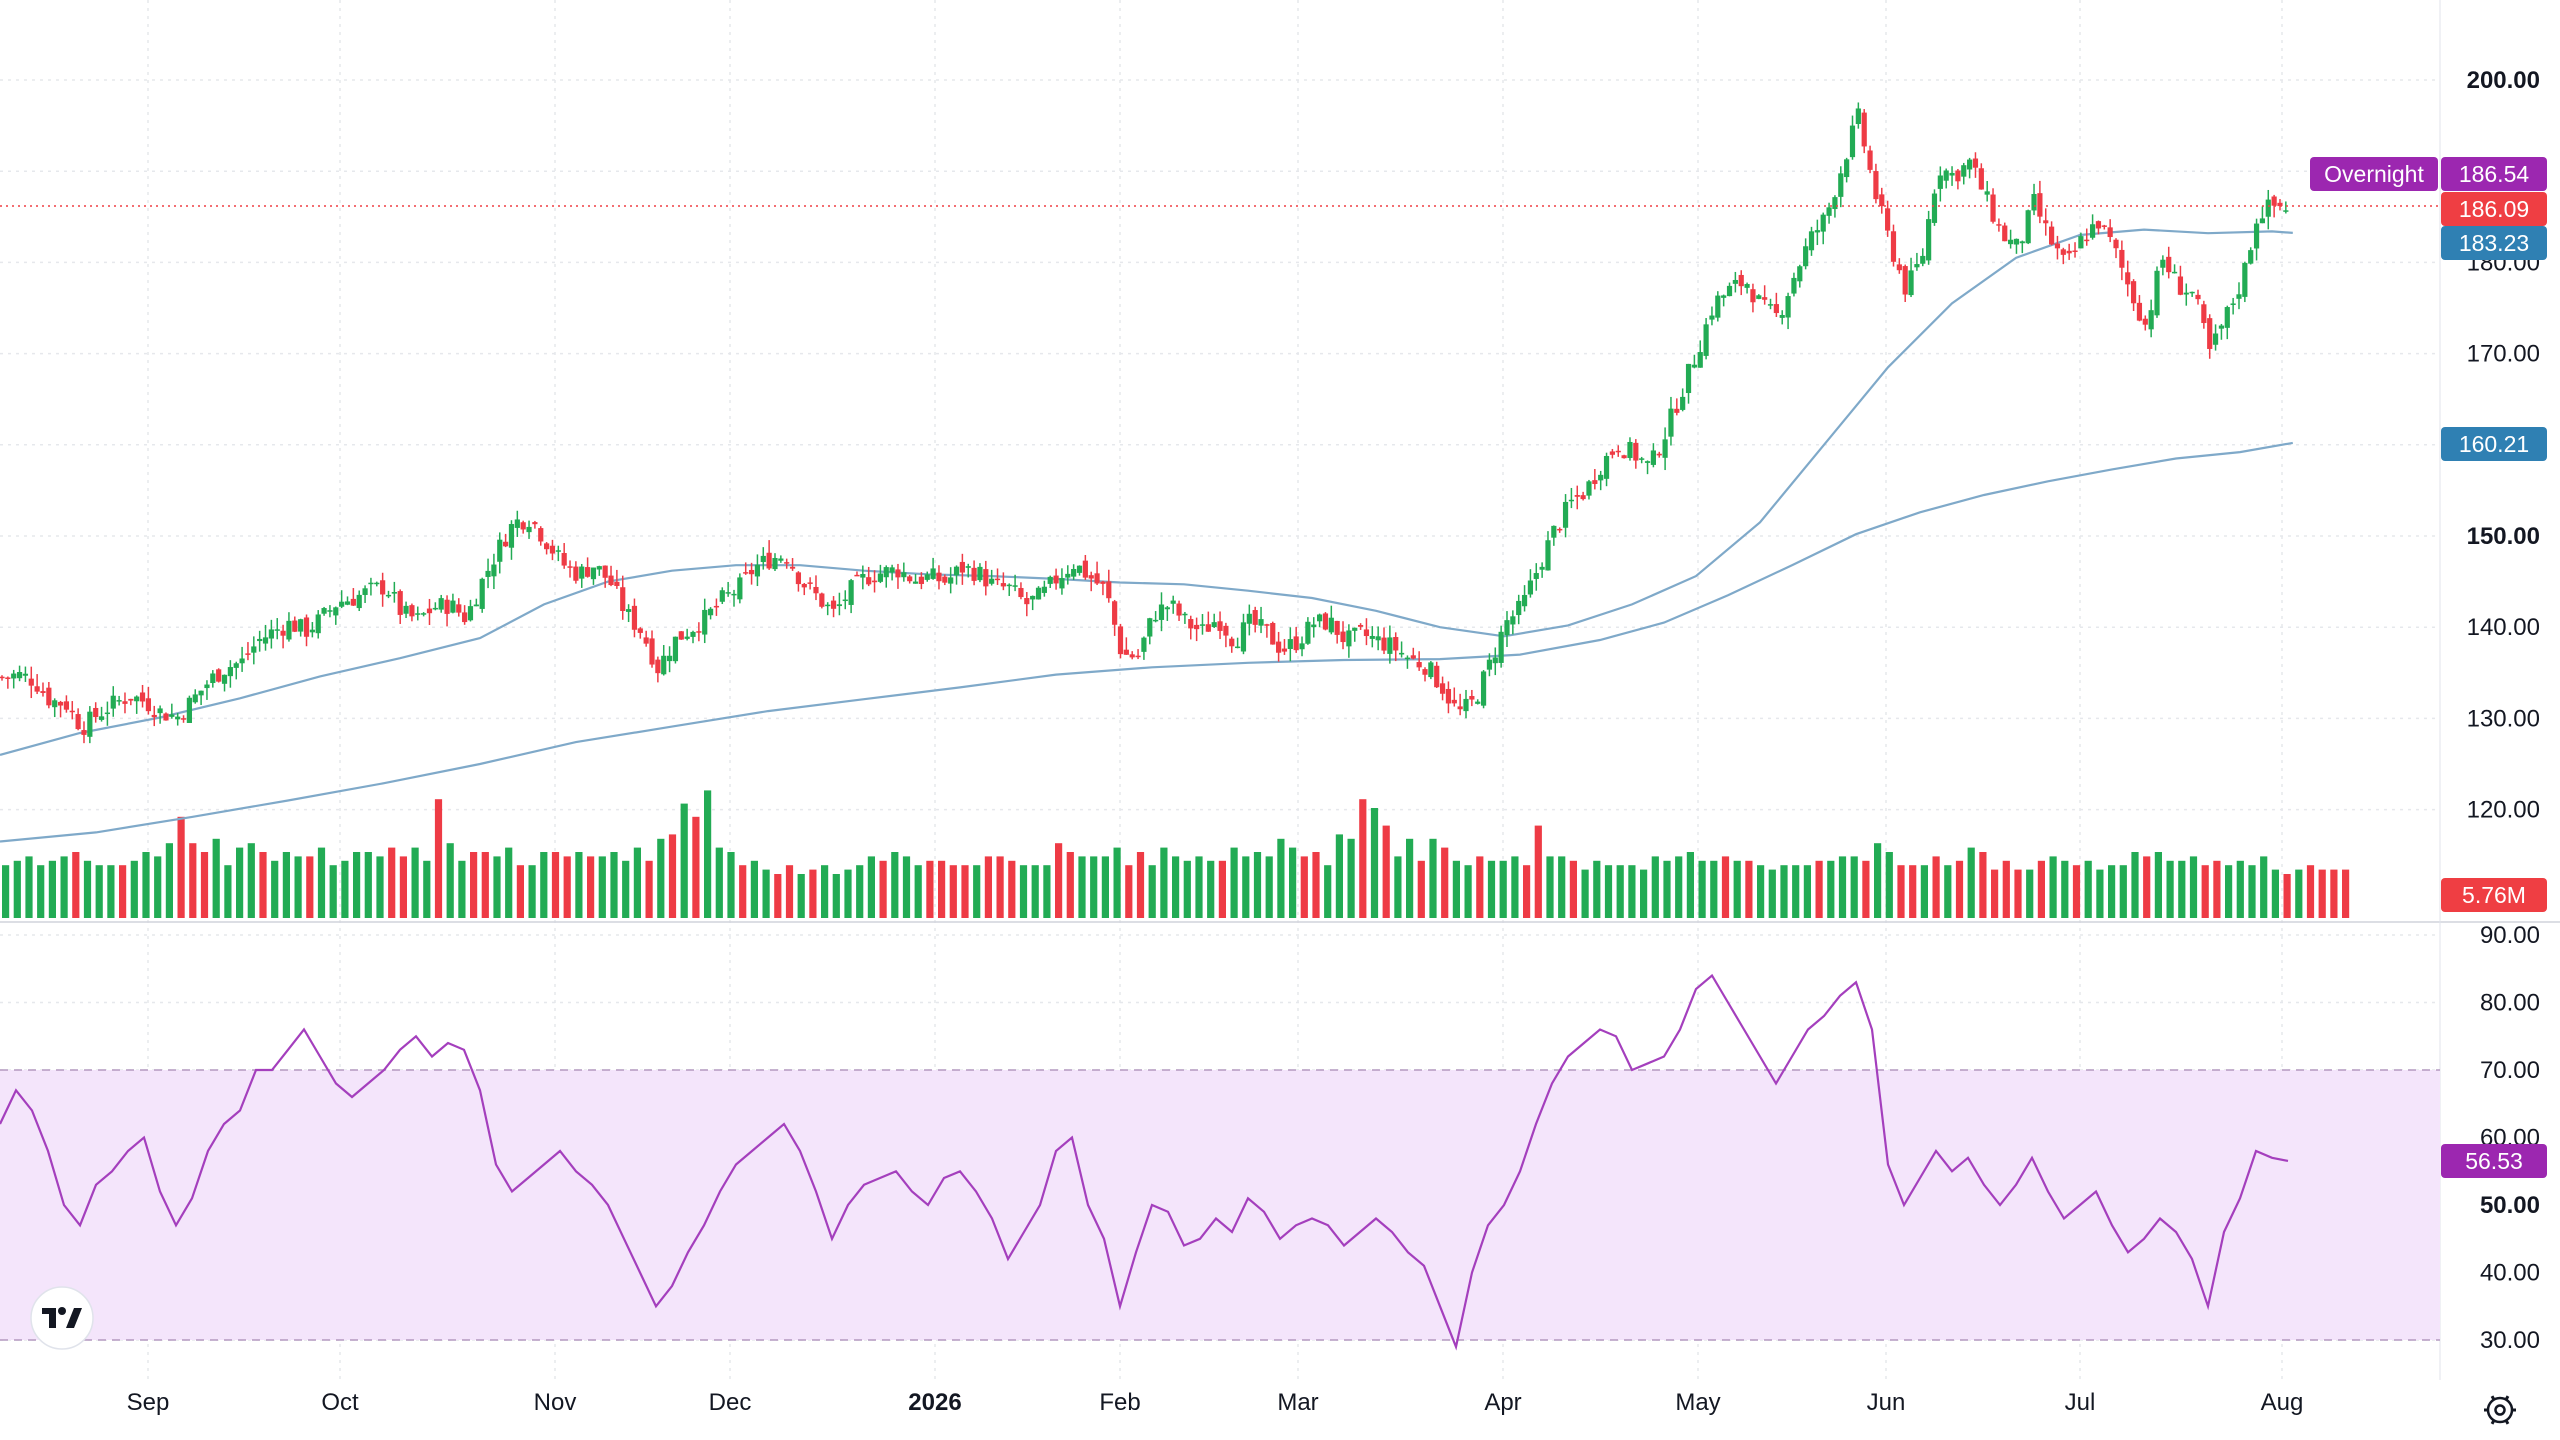 This screenshot has height=1440, width=2560. I want to click on time-axis-tick: 2026, so click(934, 1402).